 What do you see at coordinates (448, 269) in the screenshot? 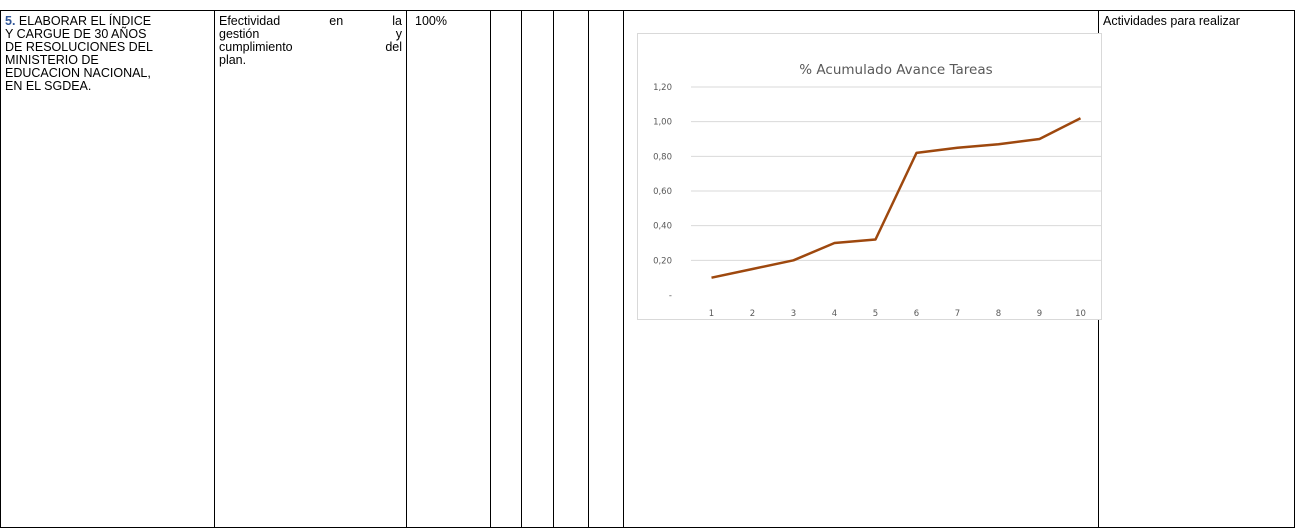
I see `target-cell: 100%` at bounding box center [448, 269].